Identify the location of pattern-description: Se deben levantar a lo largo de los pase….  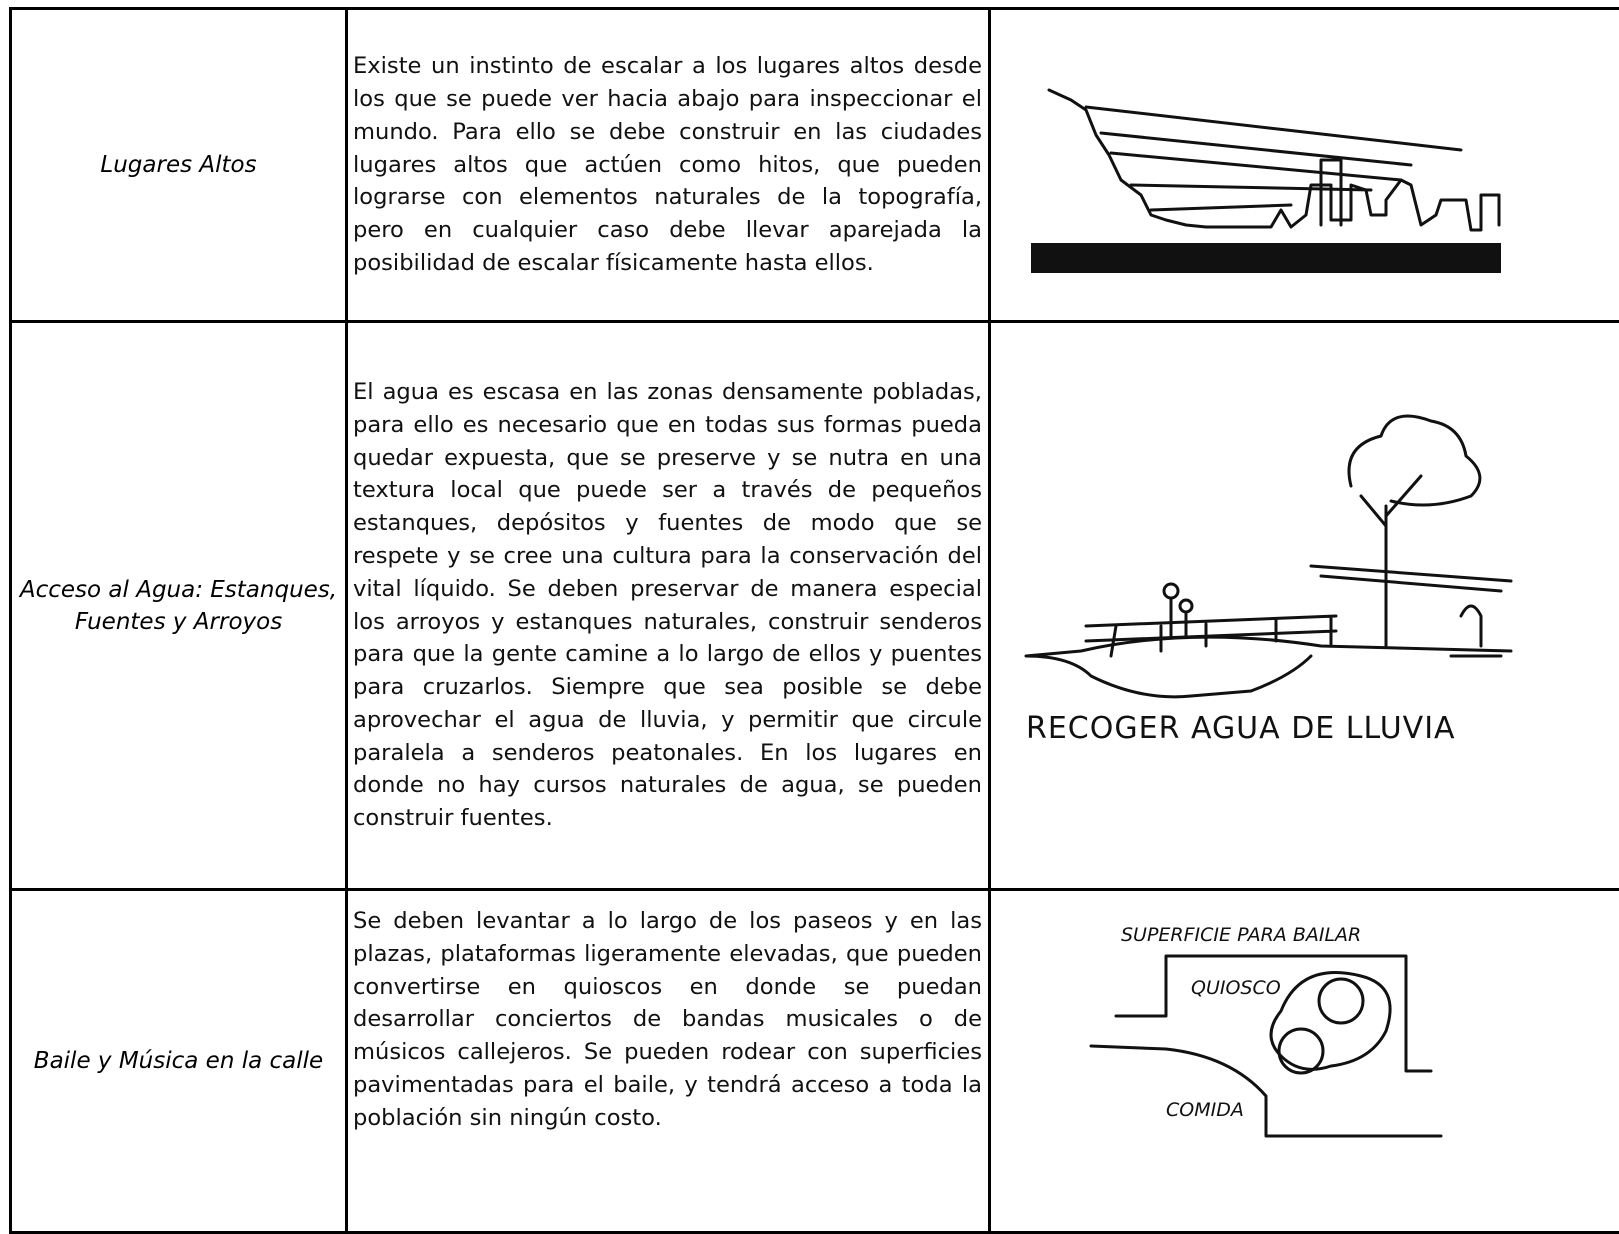
(669, 1061).